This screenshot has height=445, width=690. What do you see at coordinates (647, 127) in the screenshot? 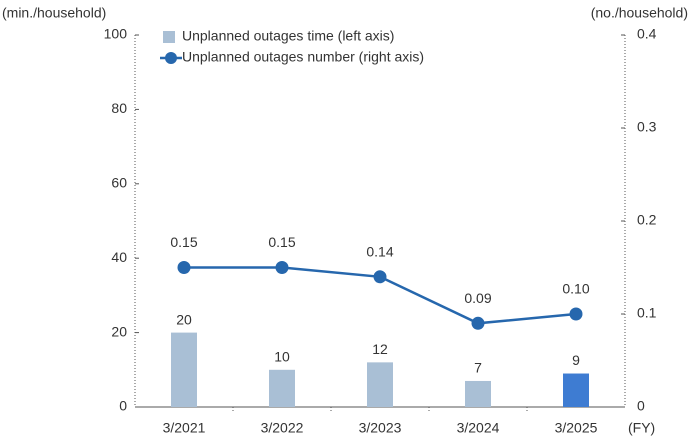
I see `y2-tick-label: 0.3` at bounding box center [647, 127].